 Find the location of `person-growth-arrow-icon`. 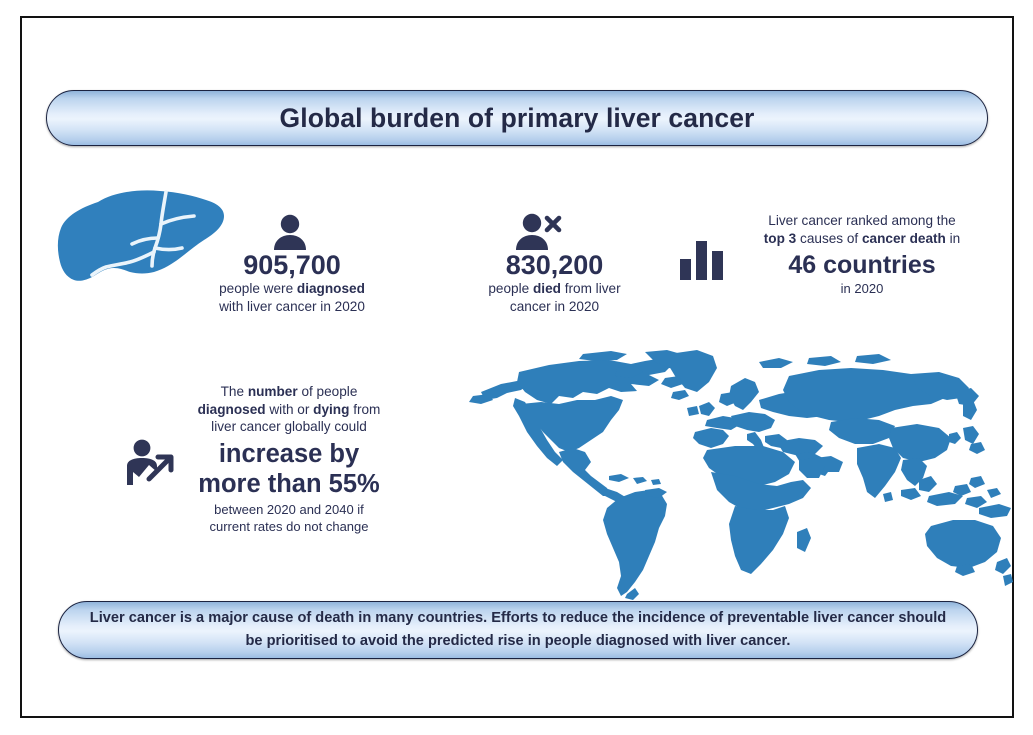

person-growth-arrow-icon is located at coordinates (151, 465).